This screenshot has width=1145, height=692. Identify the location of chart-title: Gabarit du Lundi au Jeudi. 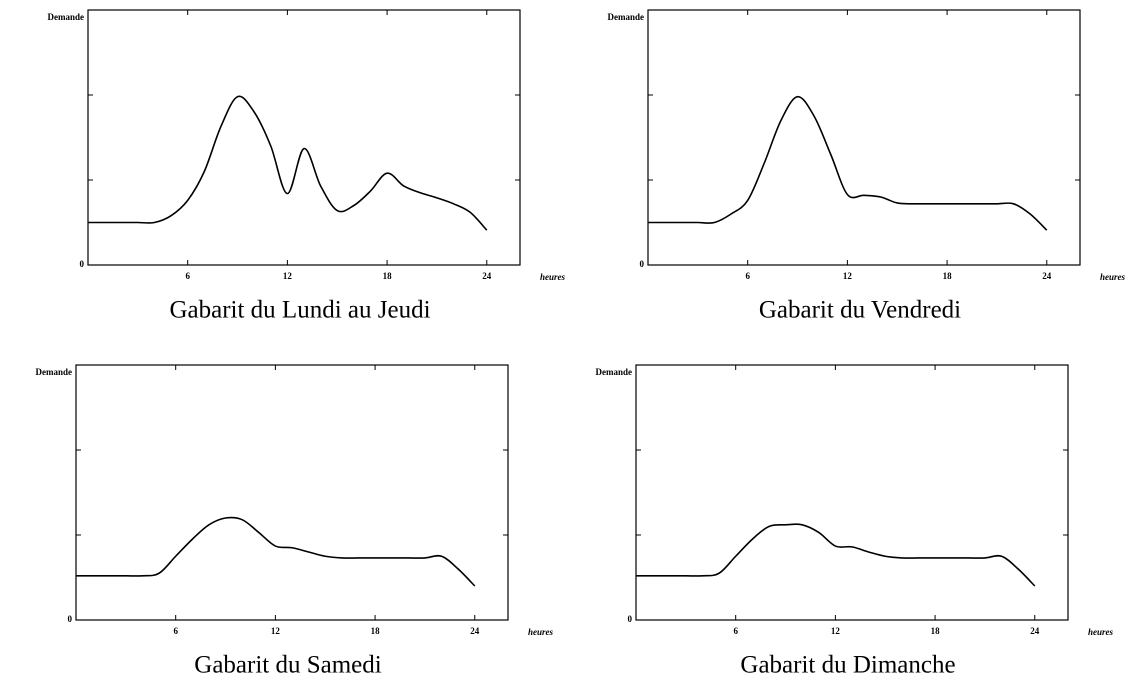
(299, 310).